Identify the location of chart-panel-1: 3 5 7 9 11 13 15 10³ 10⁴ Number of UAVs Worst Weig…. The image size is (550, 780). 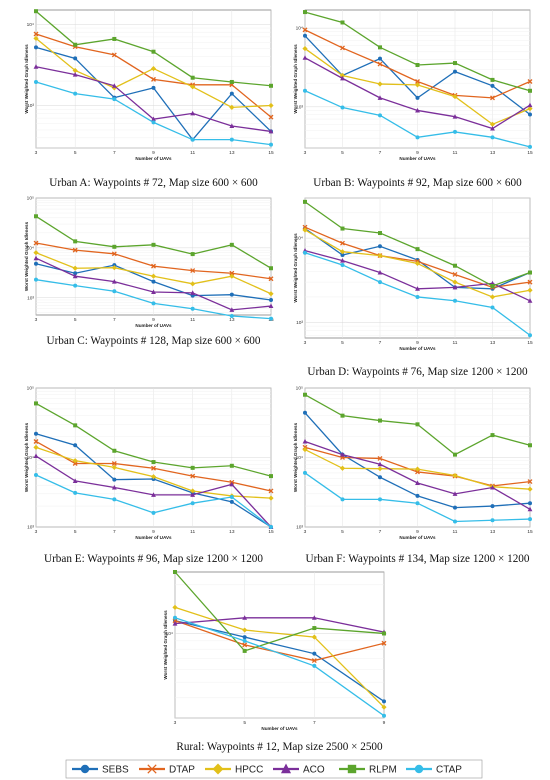
(149, 85).